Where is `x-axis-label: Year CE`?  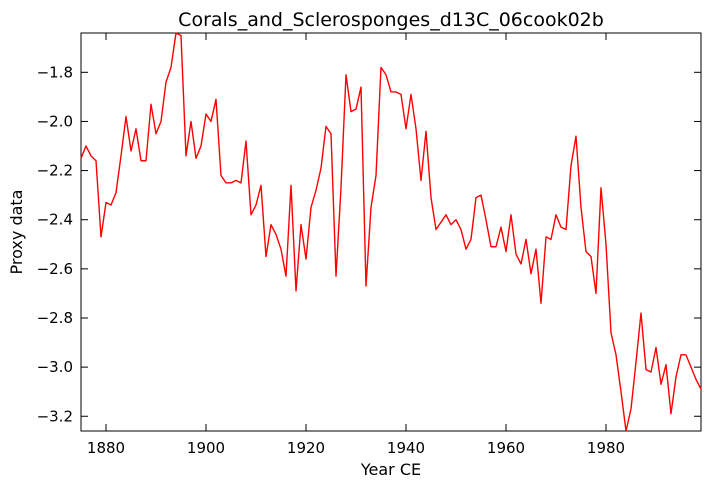
x-axis-label: Year CE is located at coordinates (390, 469).